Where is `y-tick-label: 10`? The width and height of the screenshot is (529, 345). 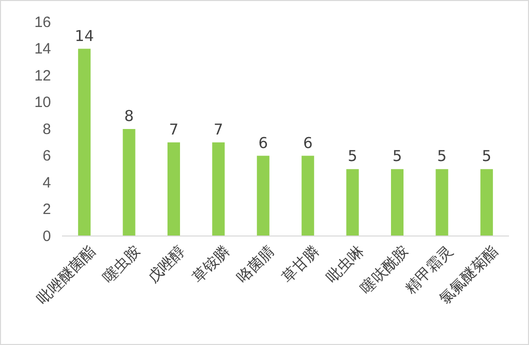 y-tick-label: 10 is located at coordinates (42, 103).